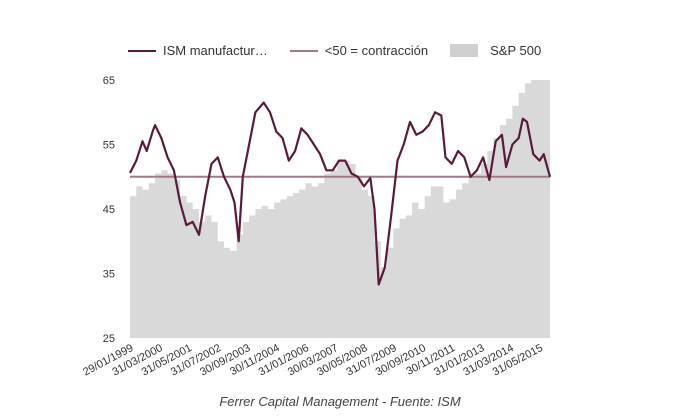  I want to click on legend-swatch-threshold, so click(303, 50).